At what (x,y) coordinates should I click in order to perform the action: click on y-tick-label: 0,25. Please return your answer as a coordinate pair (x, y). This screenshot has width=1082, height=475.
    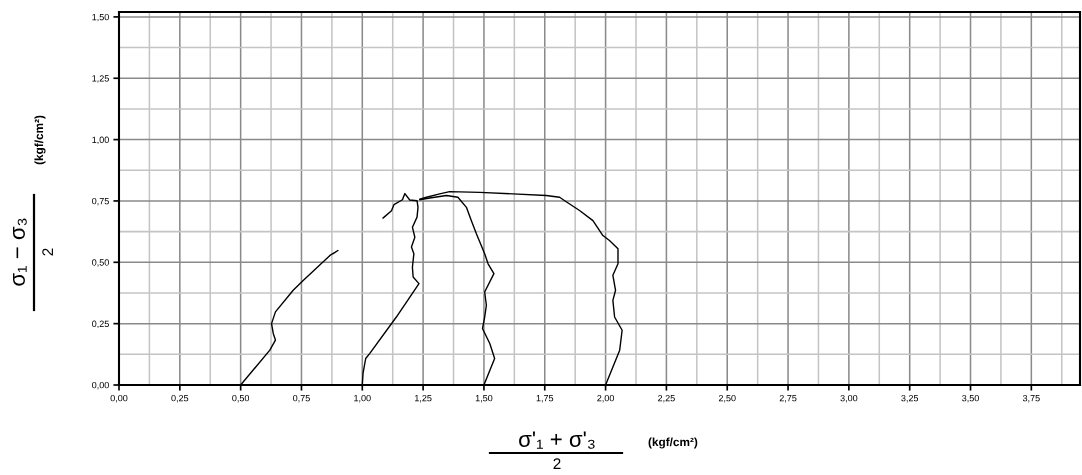
    Looking at the image, I should click on (100, 324).